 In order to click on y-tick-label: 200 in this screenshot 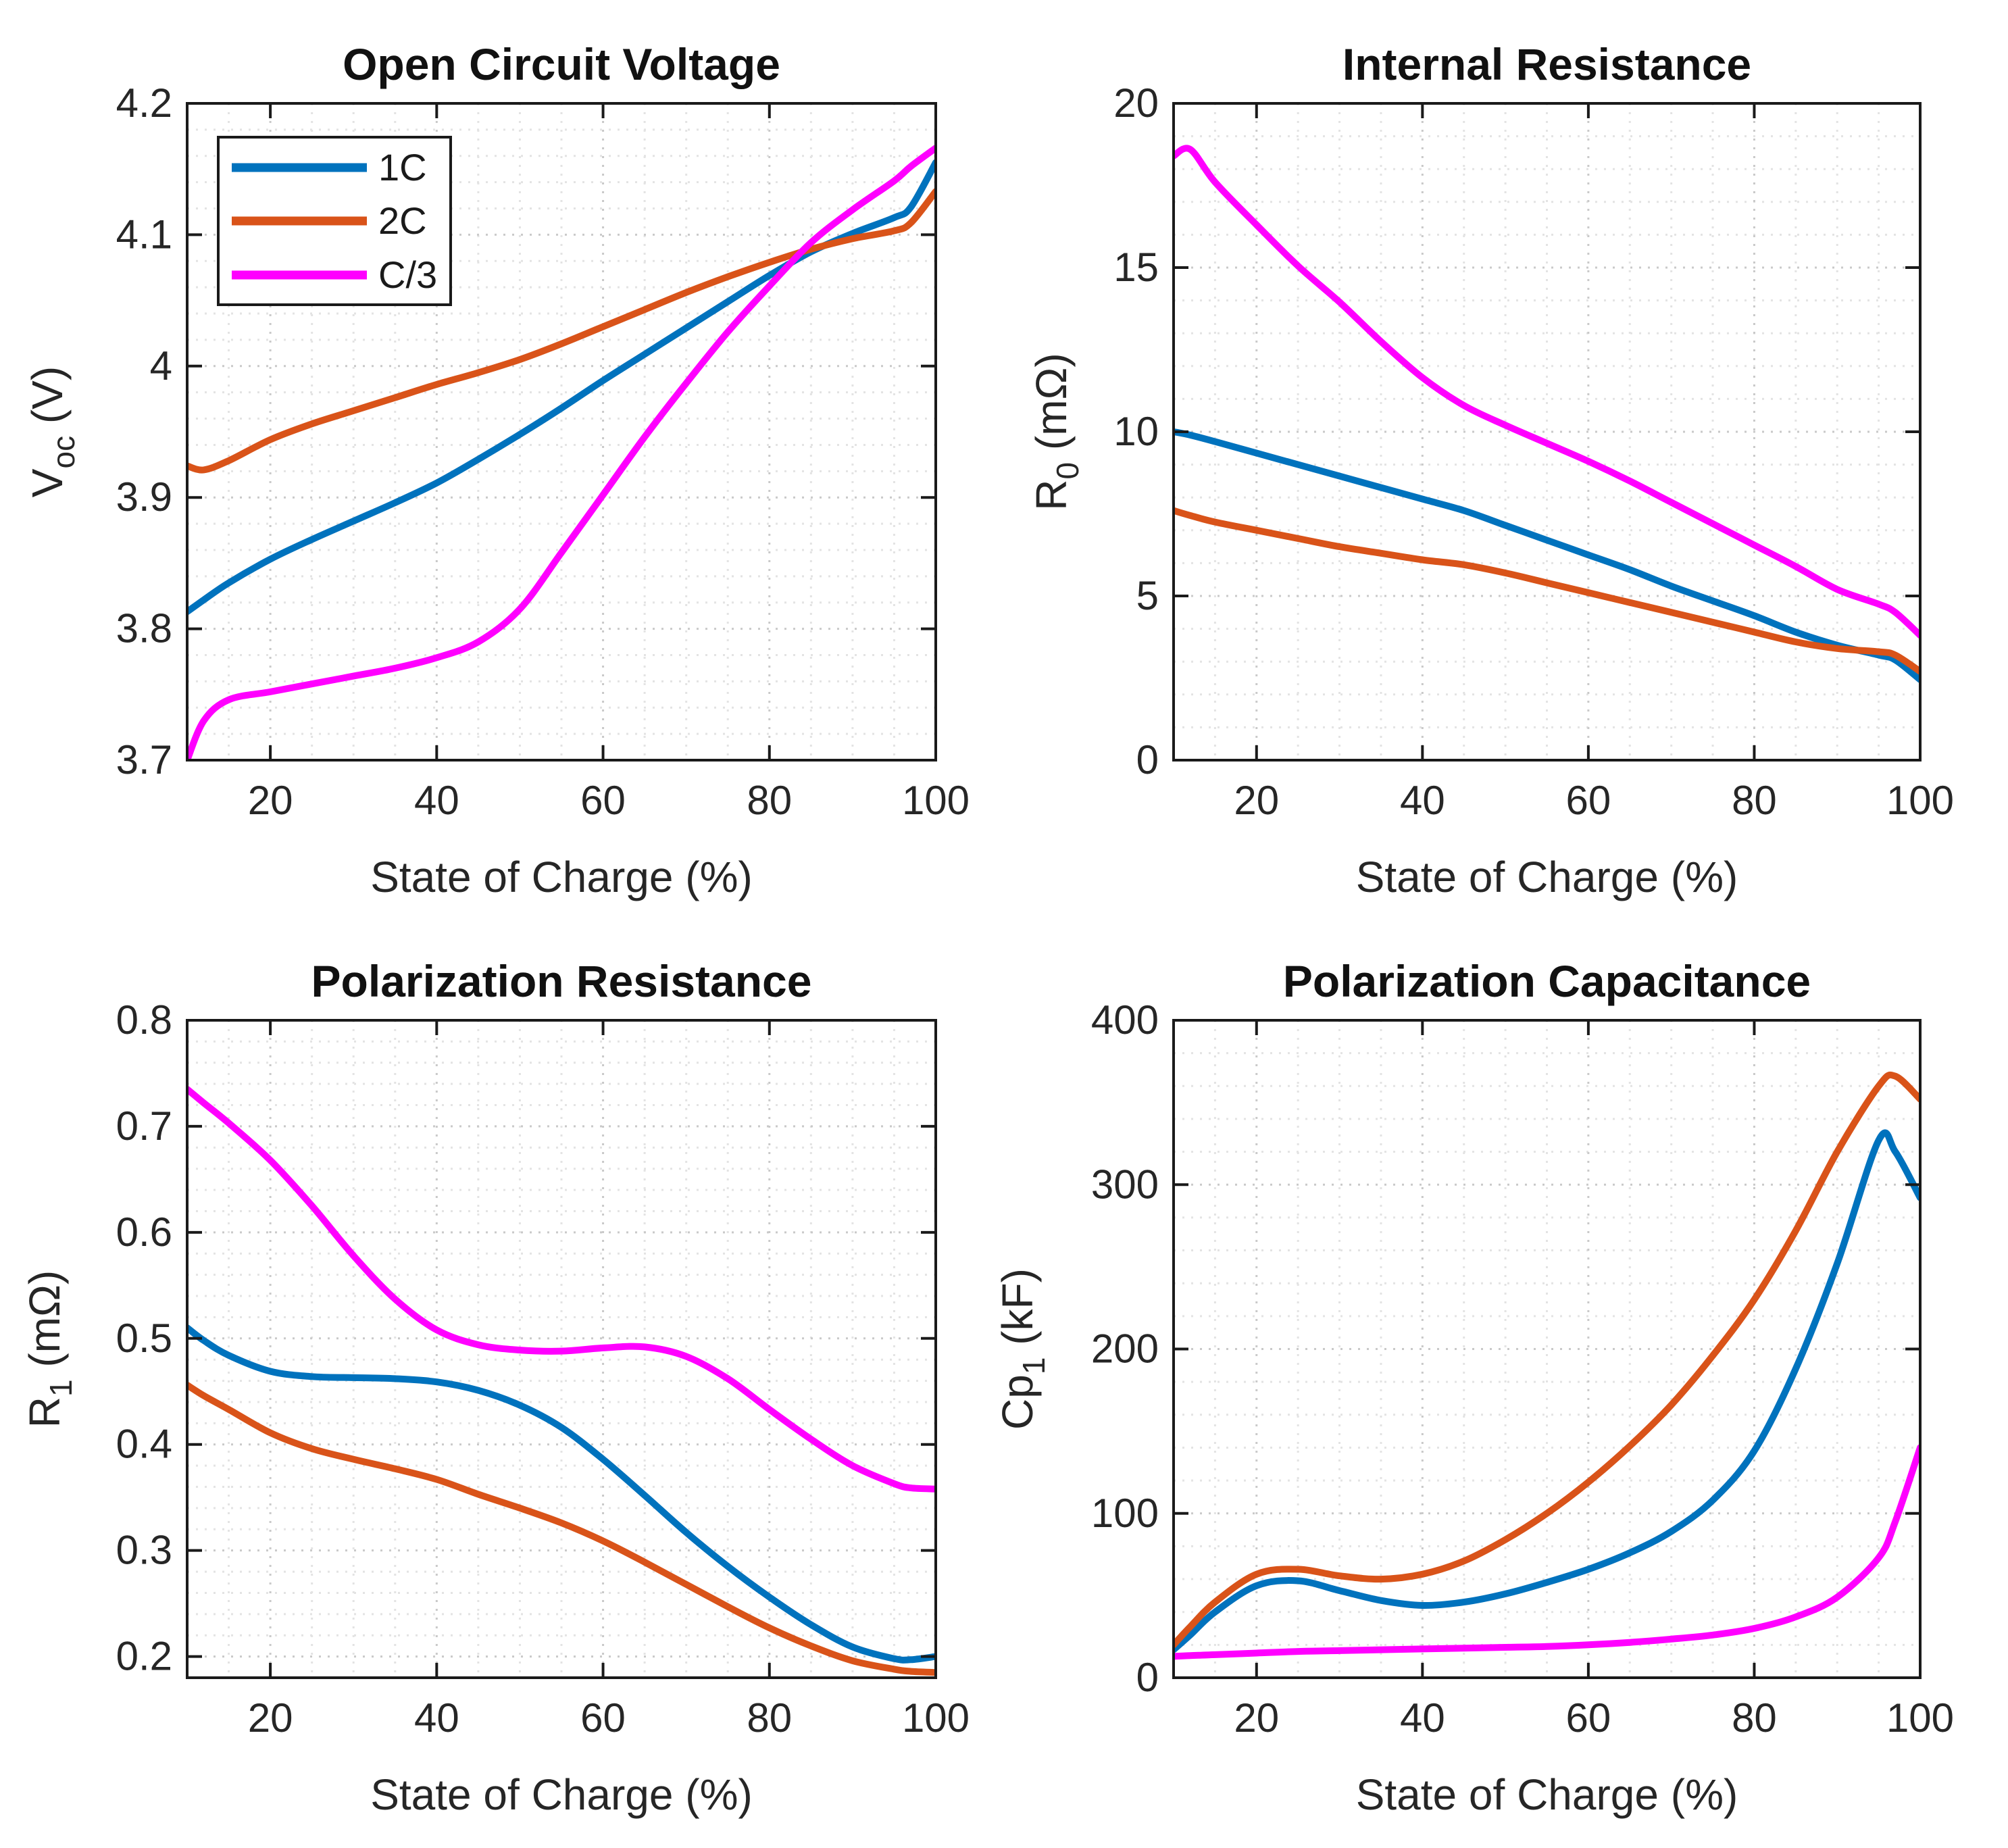, I will do `click(1125, 1349)`.